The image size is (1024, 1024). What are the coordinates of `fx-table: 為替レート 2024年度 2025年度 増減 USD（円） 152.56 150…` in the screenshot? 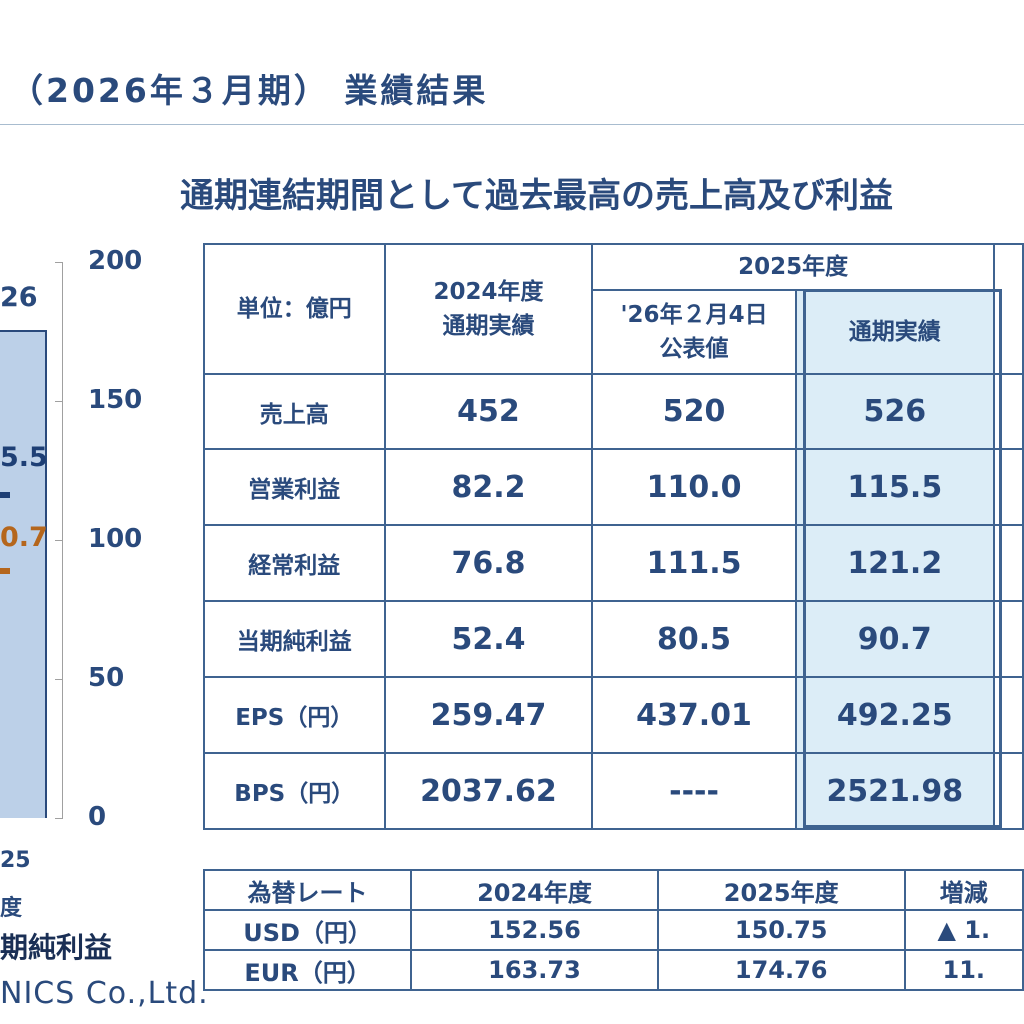 It's located at (613, 930).